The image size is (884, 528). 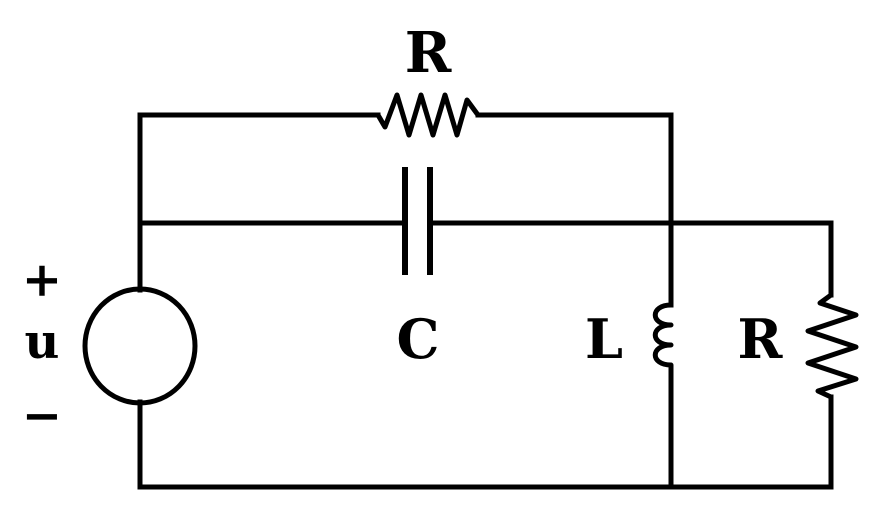 I want to click on right-resistor-symbol, so click(x=832, y=346).